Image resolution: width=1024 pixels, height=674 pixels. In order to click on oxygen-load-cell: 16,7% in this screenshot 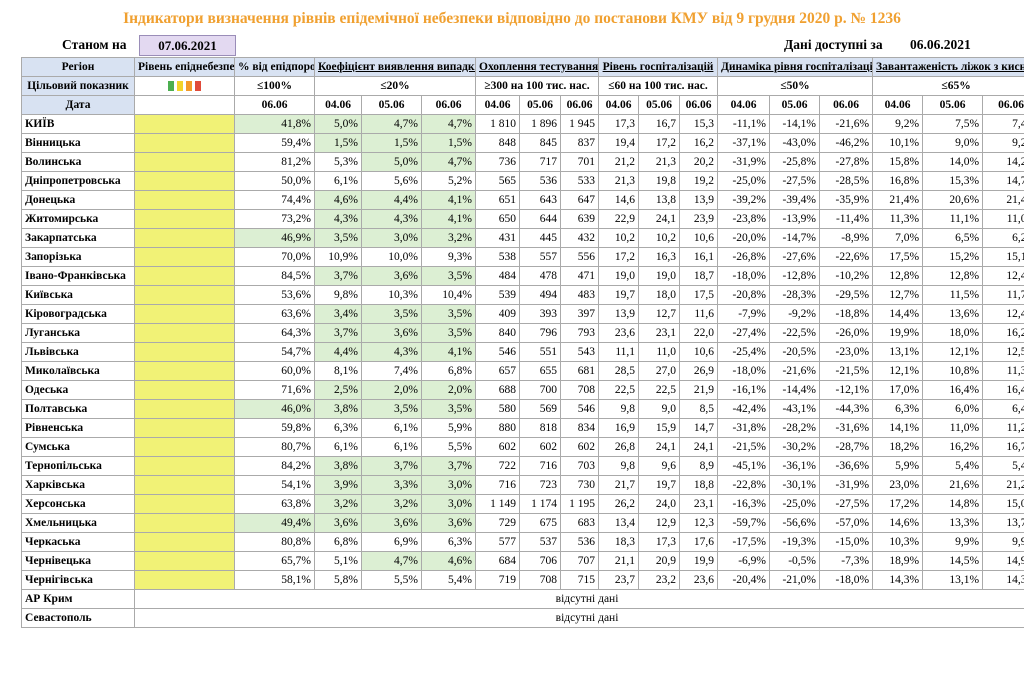, I will do `click(1003, 447)`.